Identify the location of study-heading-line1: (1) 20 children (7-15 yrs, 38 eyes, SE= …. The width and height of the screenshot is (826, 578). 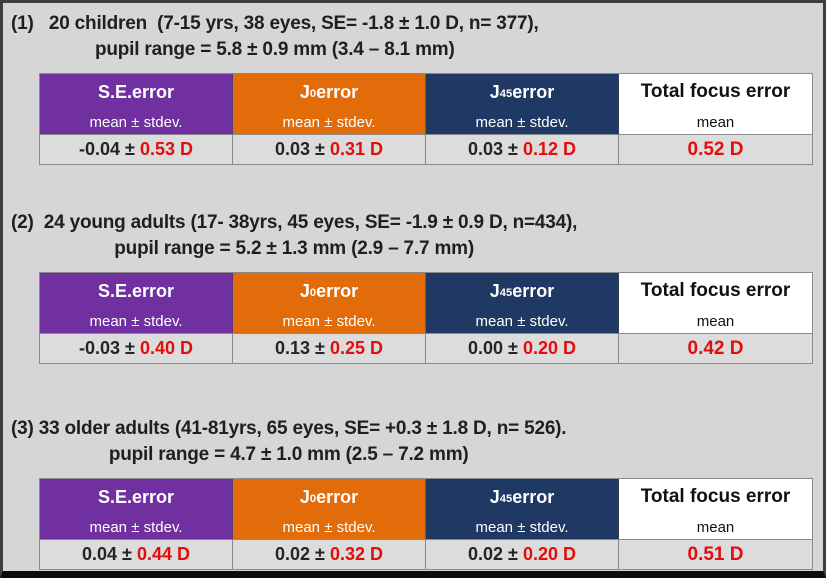
(275, 23).